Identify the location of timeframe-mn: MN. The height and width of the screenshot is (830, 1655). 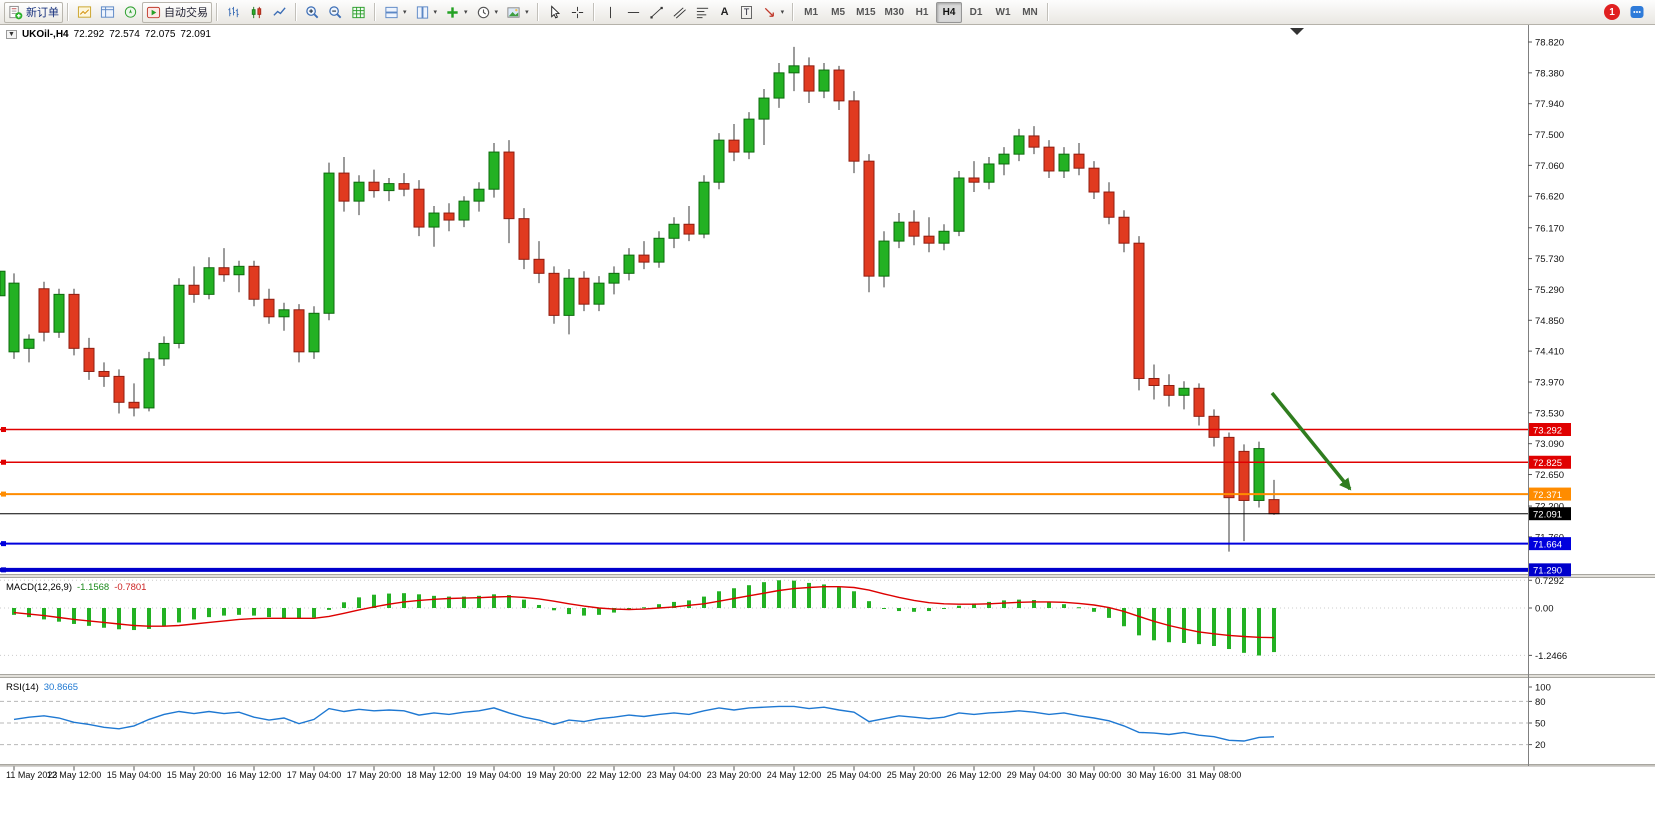
(1030, 12).